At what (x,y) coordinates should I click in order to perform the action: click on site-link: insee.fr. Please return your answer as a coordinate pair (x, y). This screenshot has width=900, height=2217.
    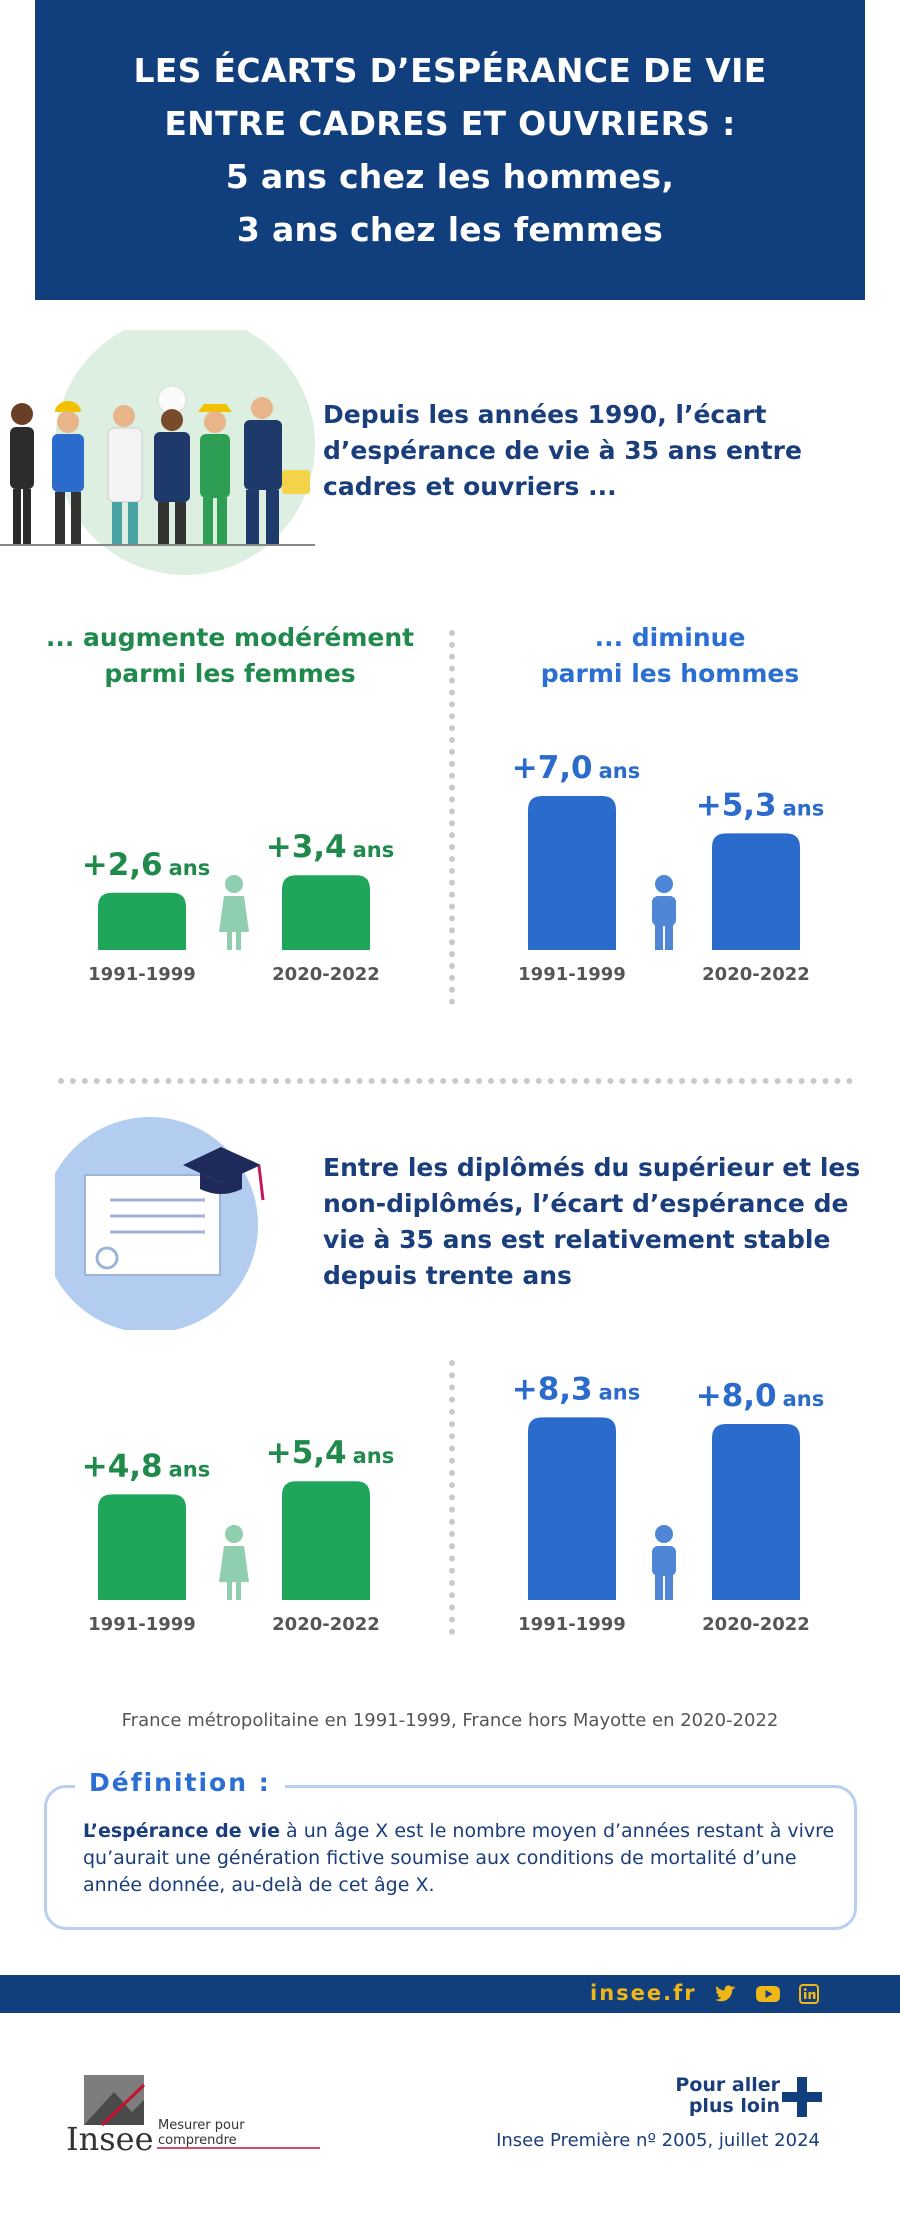
    Looking at the image, I should click on (643, 1993).